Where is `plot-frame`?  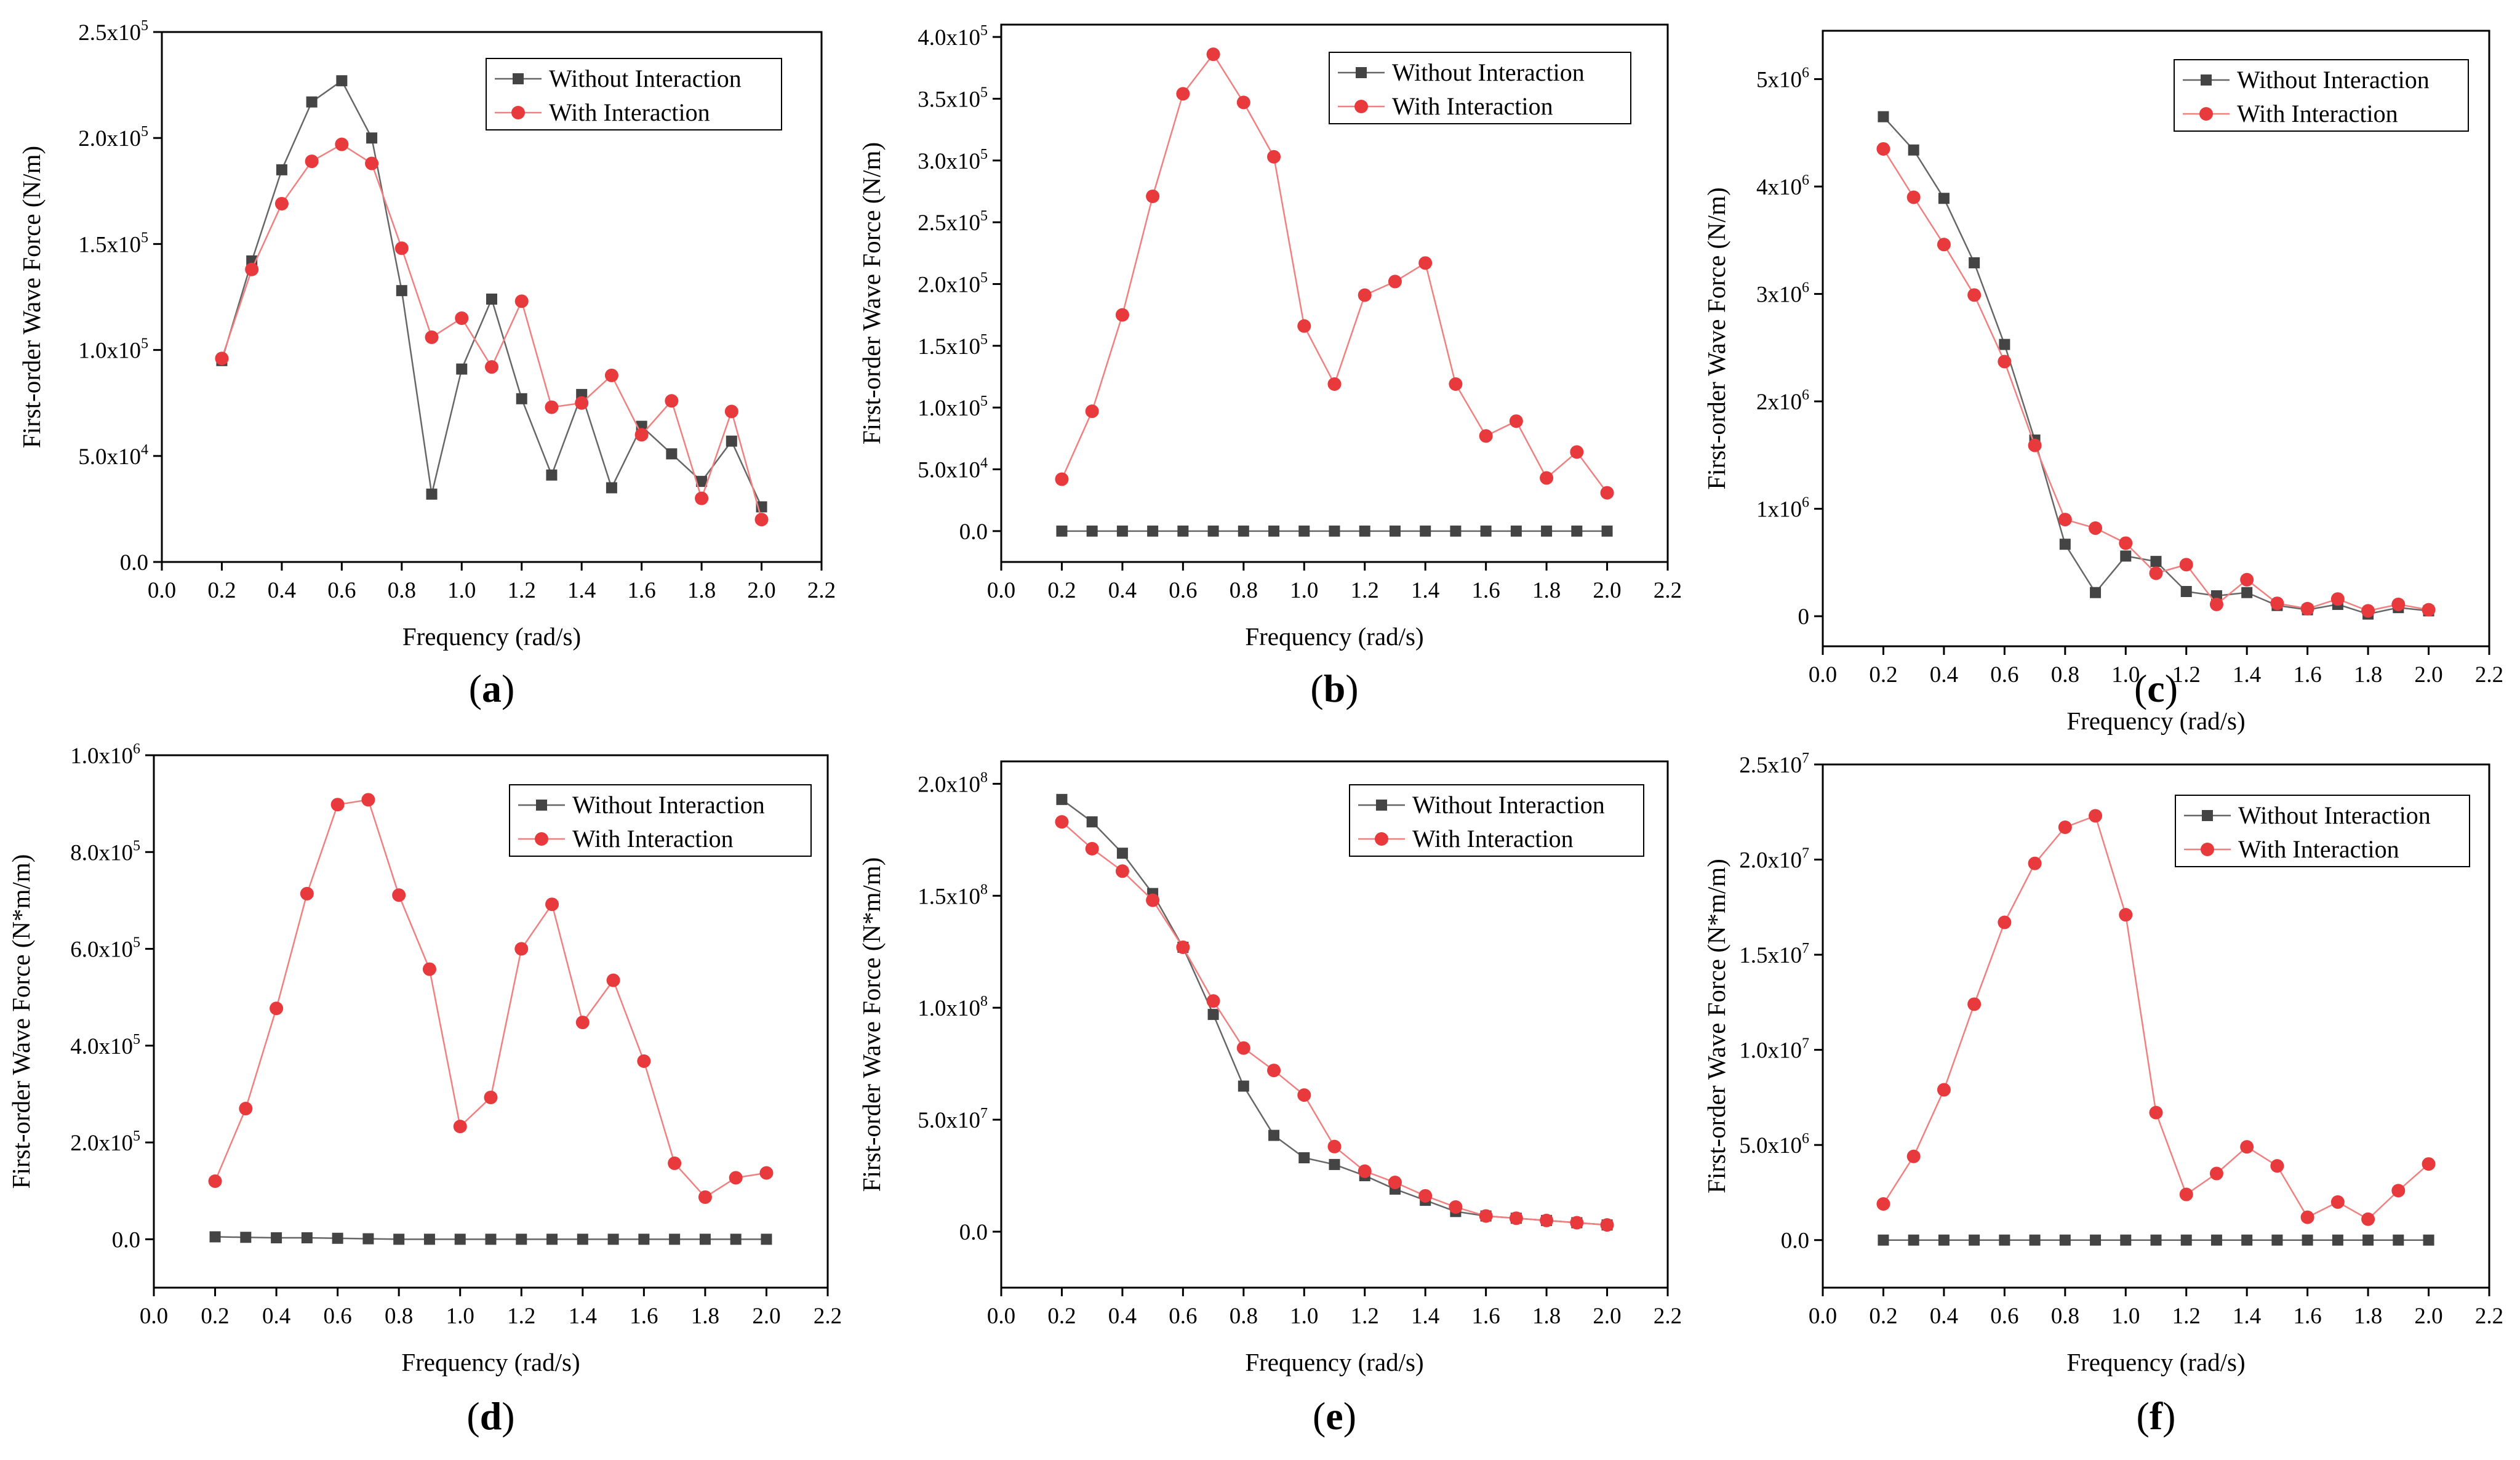
plot-frame is located at coordinates (1334, 1024).